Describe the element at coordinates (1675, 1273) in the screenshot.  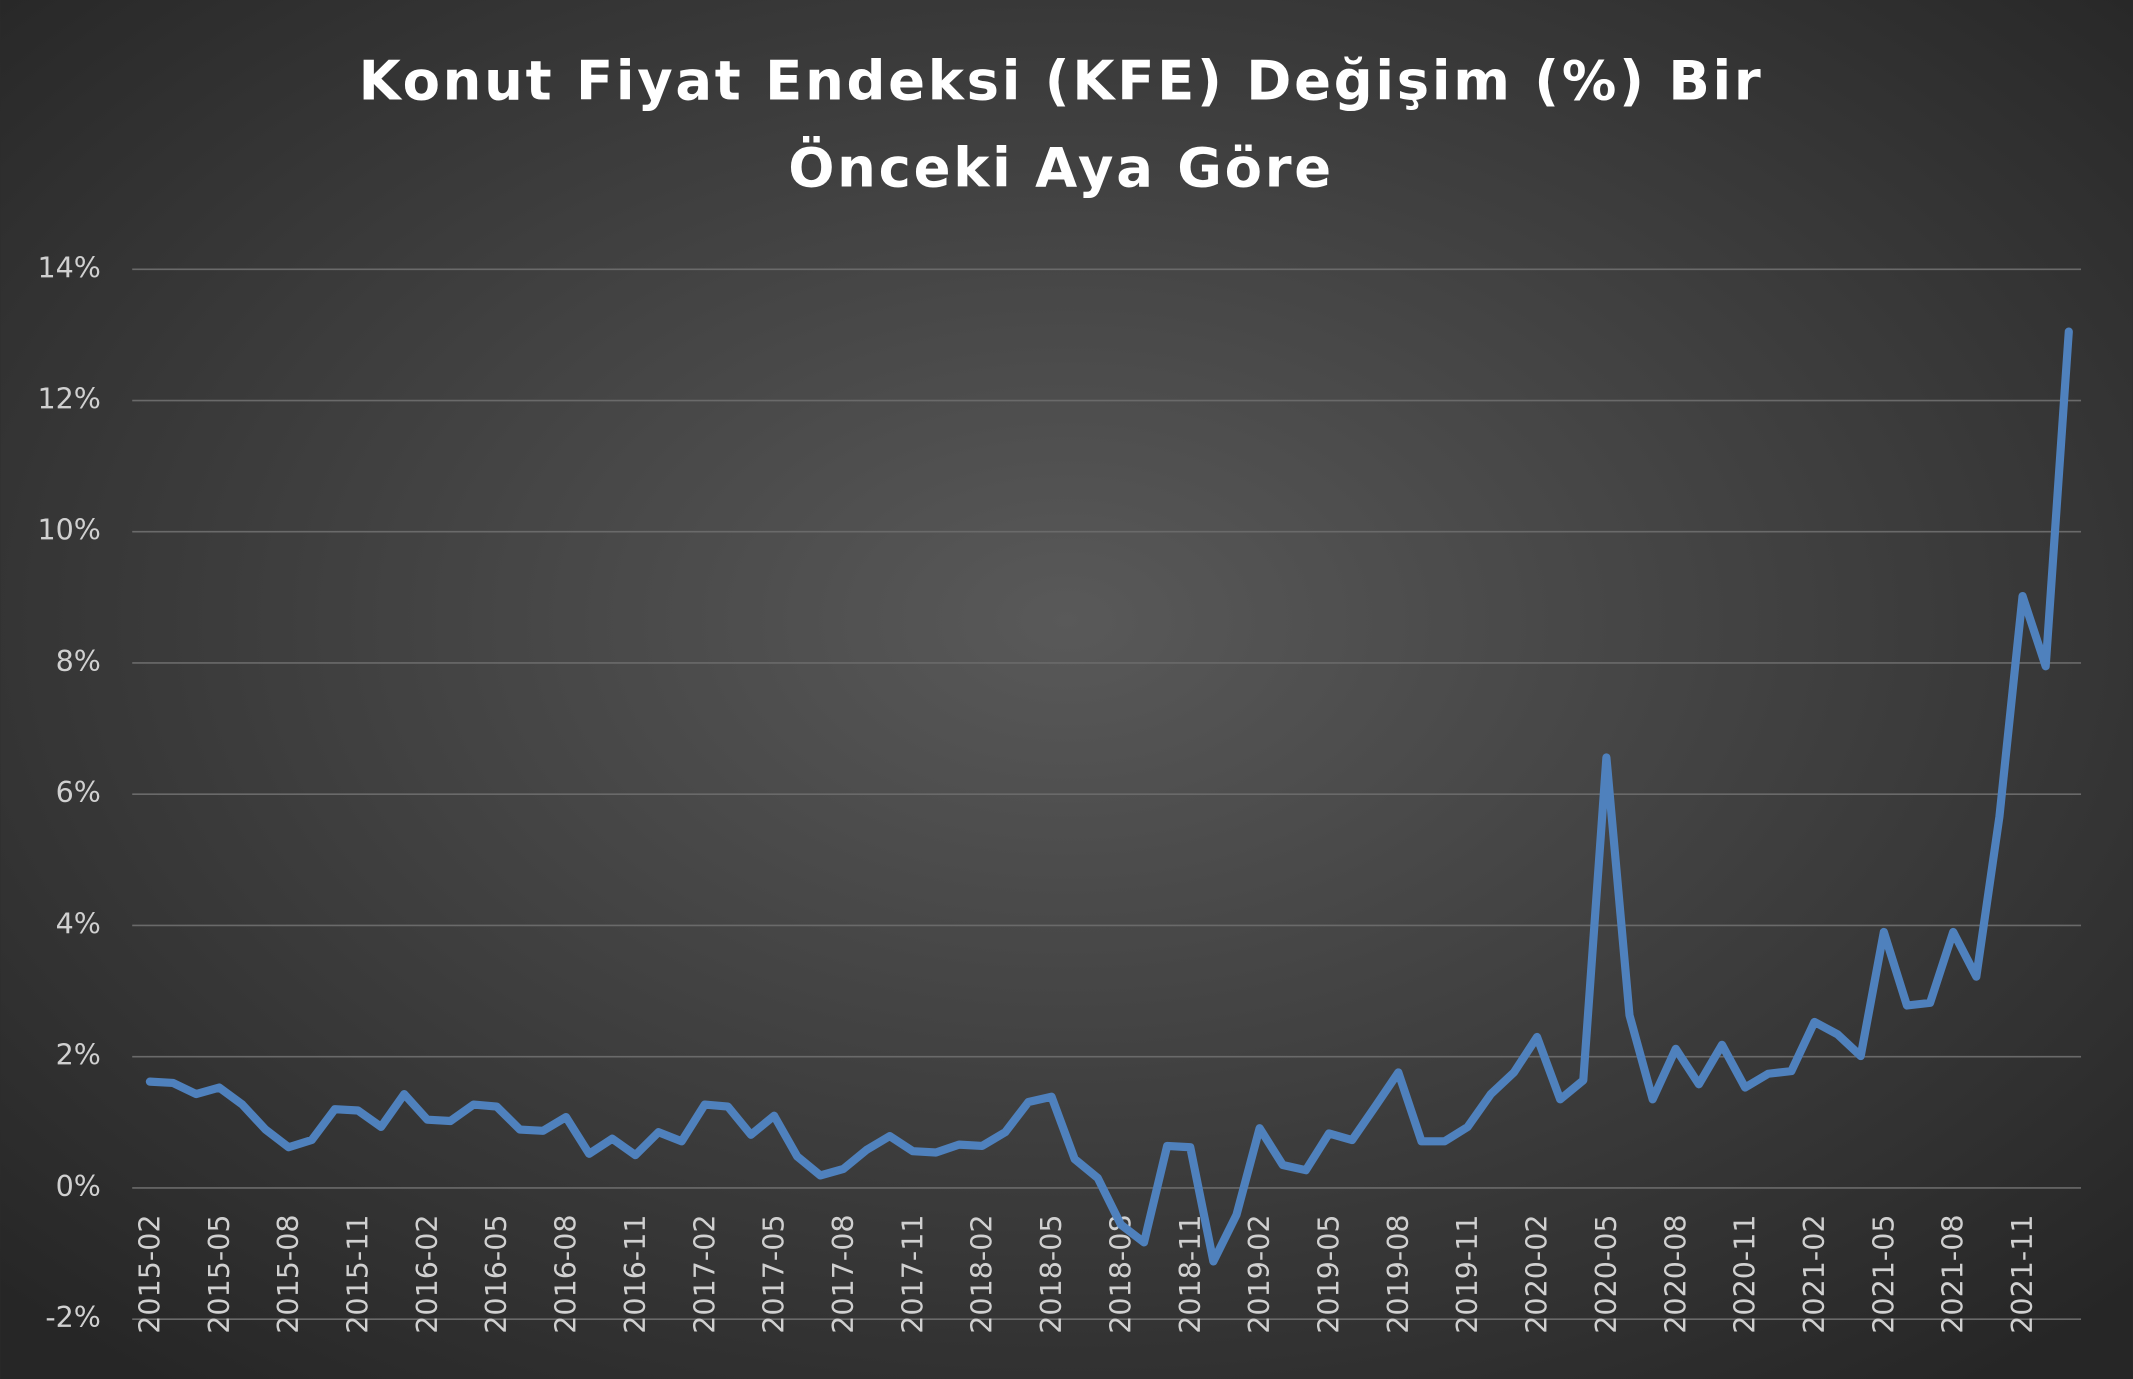
I see `x-tick-label: 2020-08` at that location.